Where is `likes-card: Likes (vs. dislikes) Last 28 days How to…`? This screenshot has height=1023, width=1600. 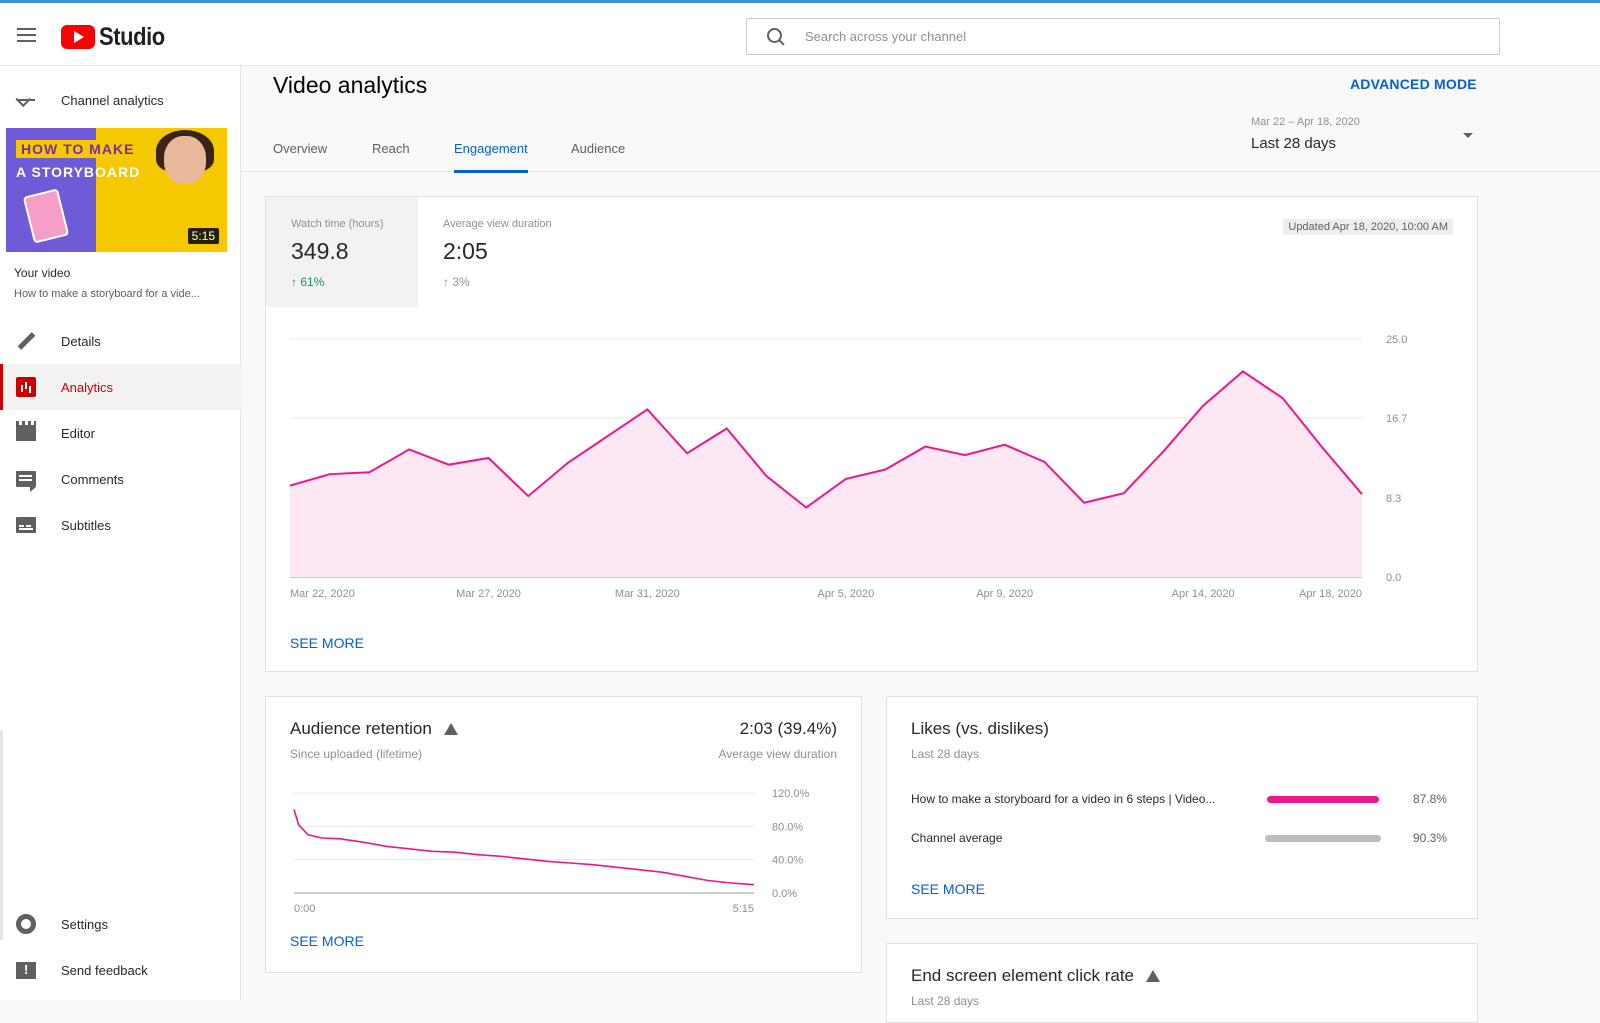
likes-card: Likes (vs. dislikes) Last 28 days How to… is located at coordinates (1182, 807).